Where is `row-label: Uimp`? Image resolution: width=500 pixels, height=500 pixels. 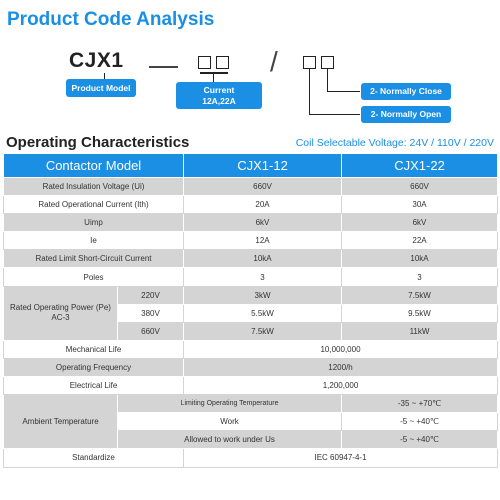
row-label: Uimp is located at coordinates (93, 223).